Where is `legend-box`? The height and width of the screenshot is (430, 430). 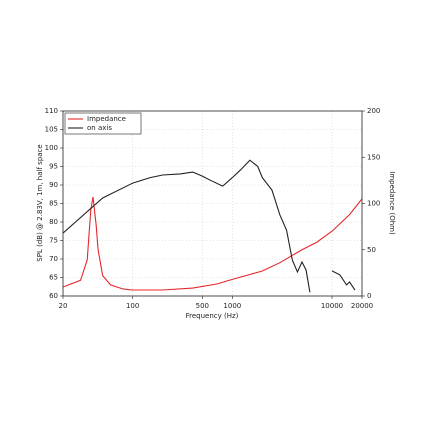
legend-box is located at coordinates (103, 123).